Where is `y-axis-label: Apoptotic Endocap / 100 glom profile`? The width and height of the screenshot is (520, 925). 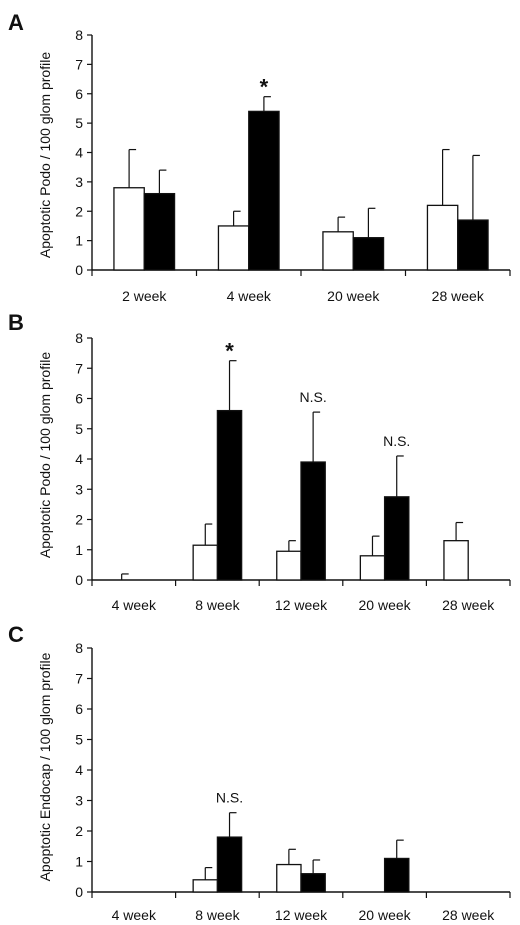 y-axis-label: Apoptotic Endocap / 100 glom profile is located at coordinates (45, 766).